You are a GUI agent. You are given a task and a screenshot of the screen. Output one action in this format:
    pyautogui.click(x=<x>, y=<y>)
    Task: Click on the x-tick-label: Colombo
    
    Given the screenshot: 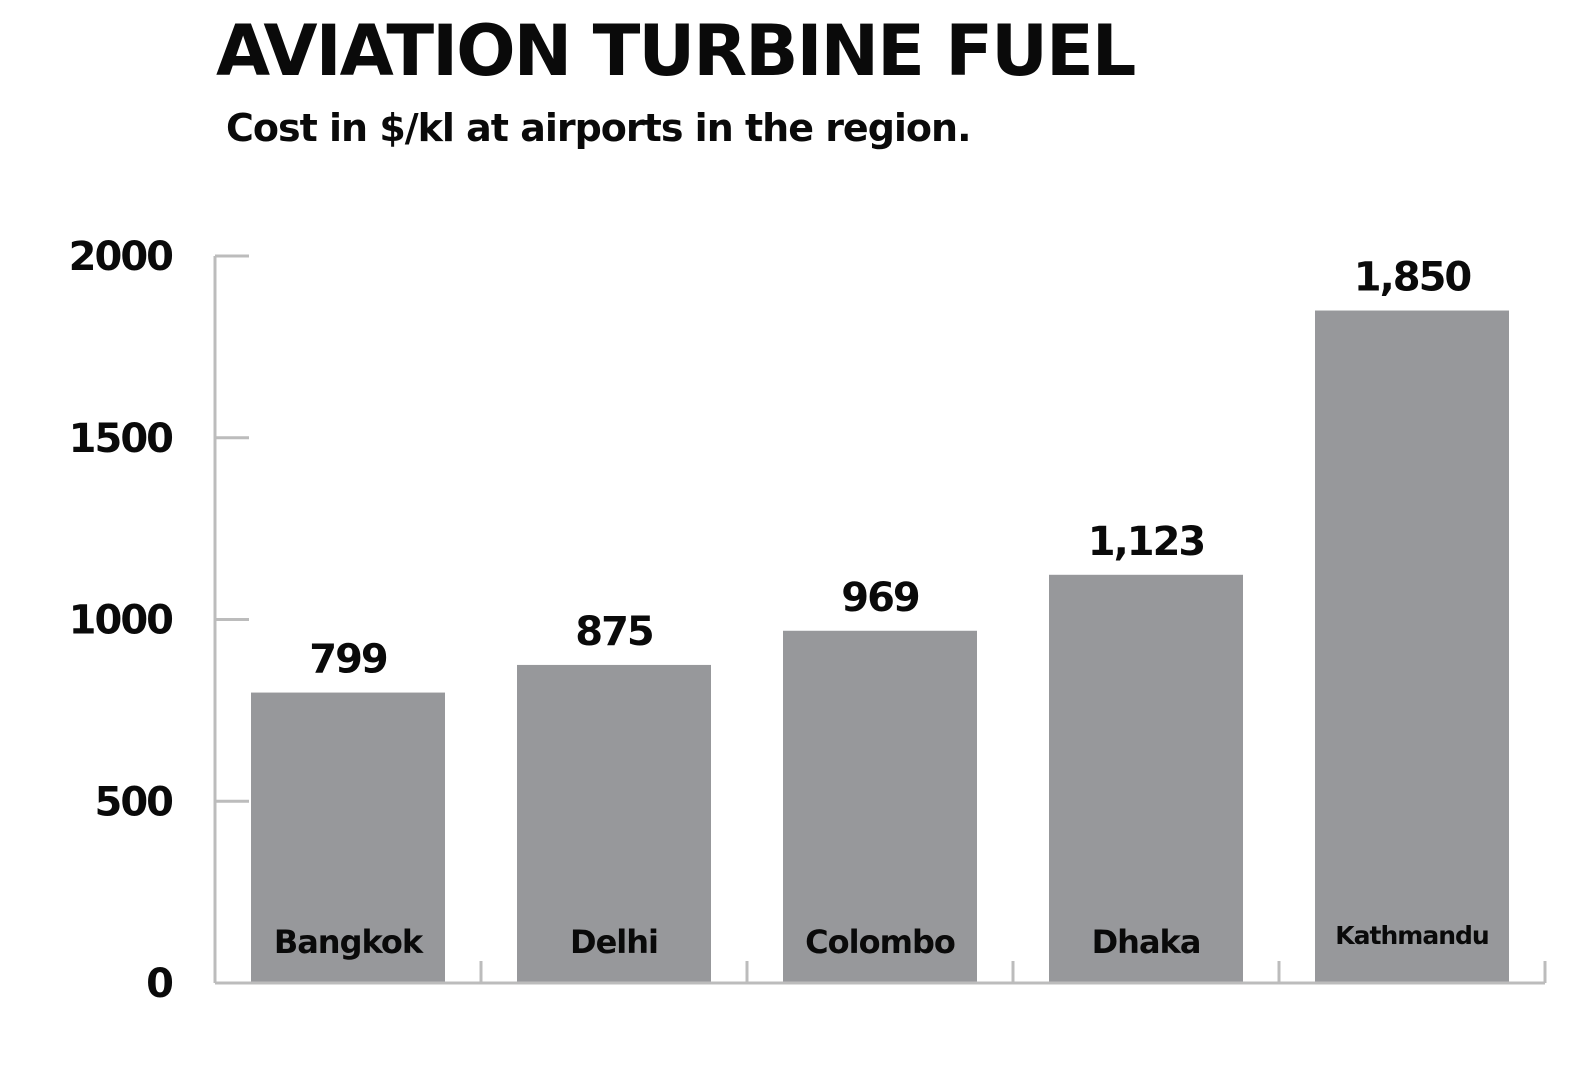 What is the action you would take?
    pyautogui.click(x=880, y=942)
    